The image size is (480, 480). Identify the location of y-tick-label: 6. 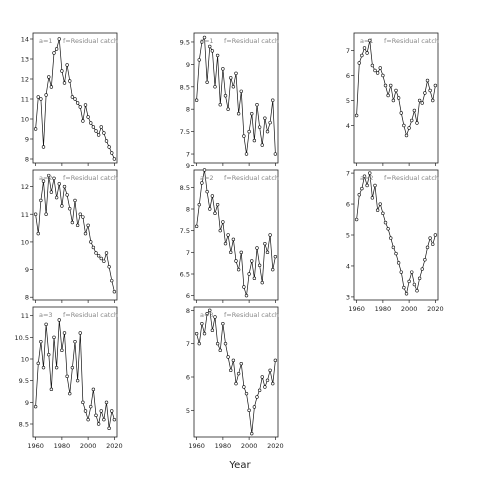
(348, 205).